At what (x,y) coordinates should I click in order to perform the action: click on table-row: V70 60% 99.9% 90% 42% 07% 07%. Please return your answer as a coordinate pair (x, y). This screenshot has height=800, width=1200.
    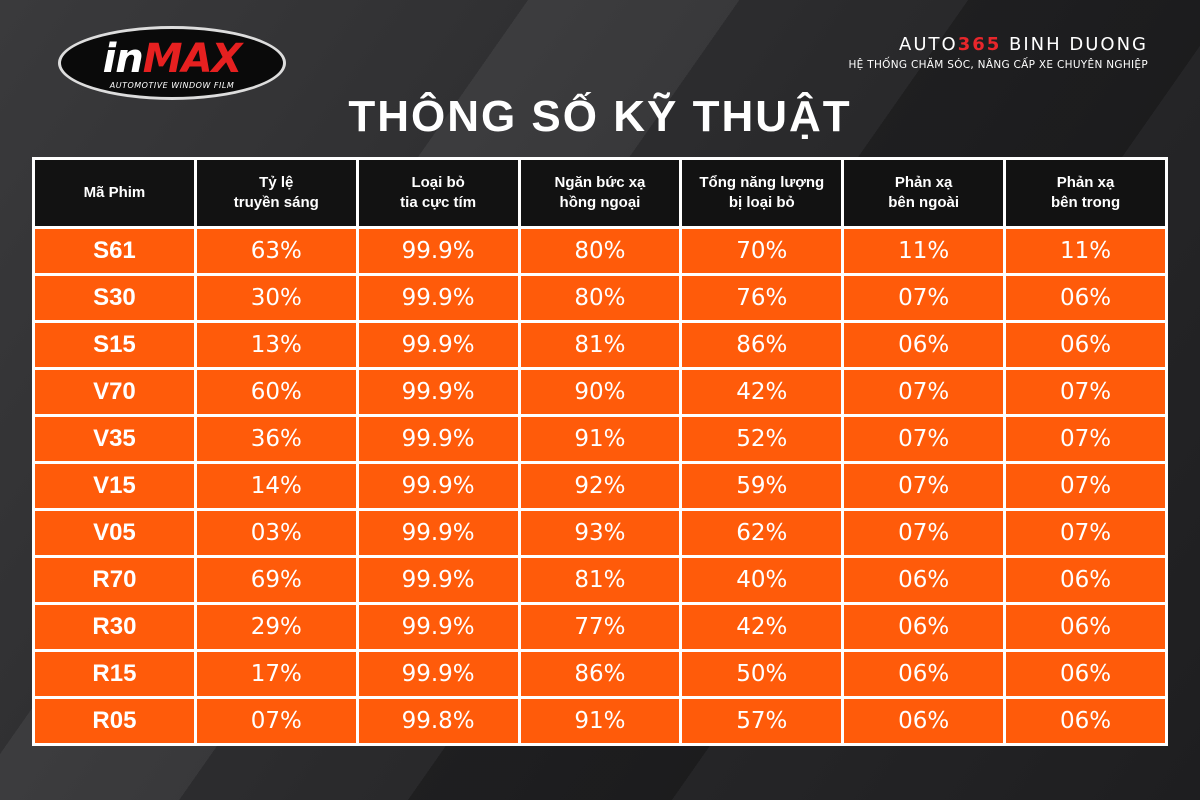
    Looking at the image, I should click on (600, 392).